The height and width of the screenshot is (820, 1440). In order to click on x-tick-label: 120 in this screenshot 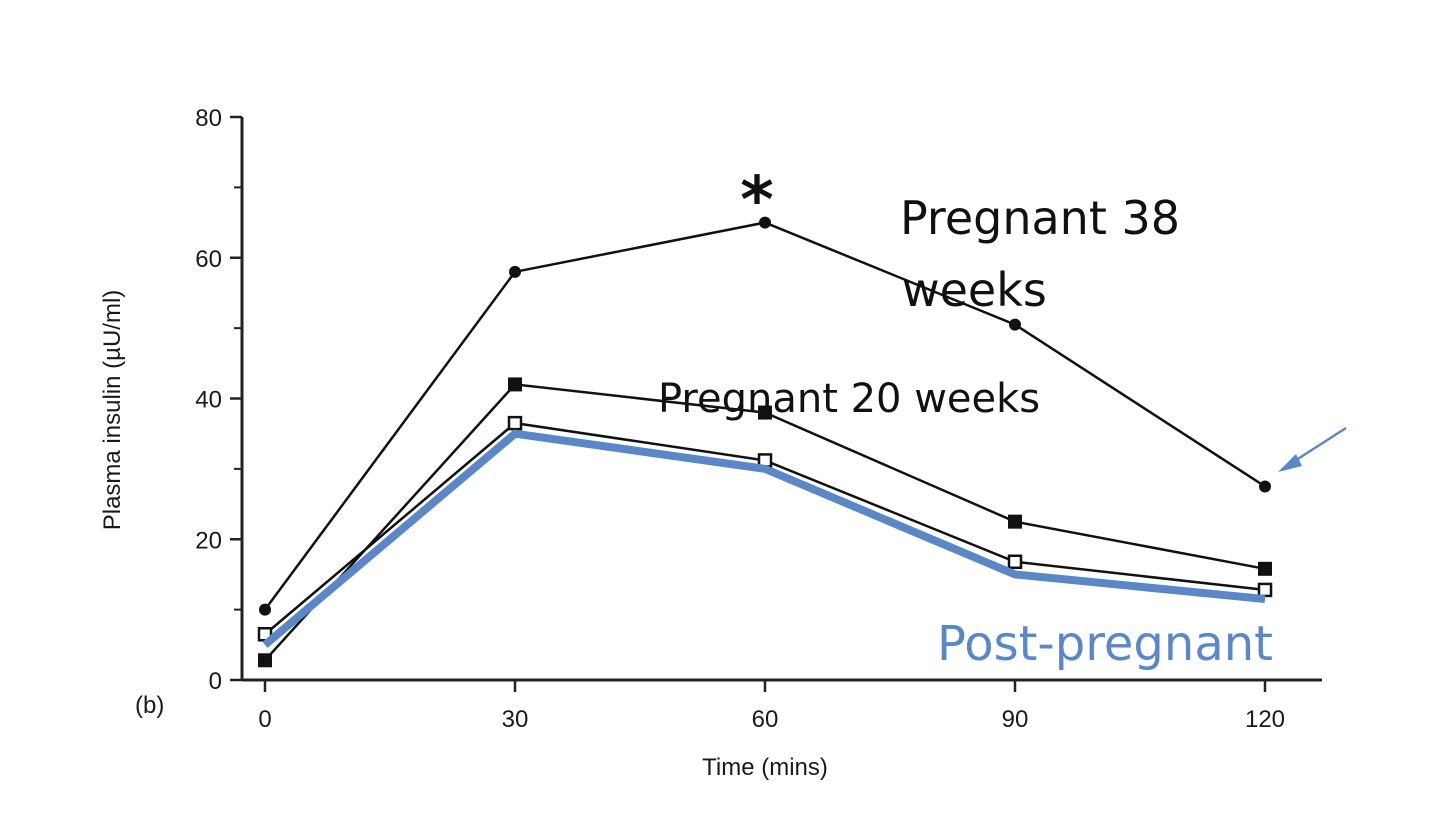, I will do `click(1265, 719)`.